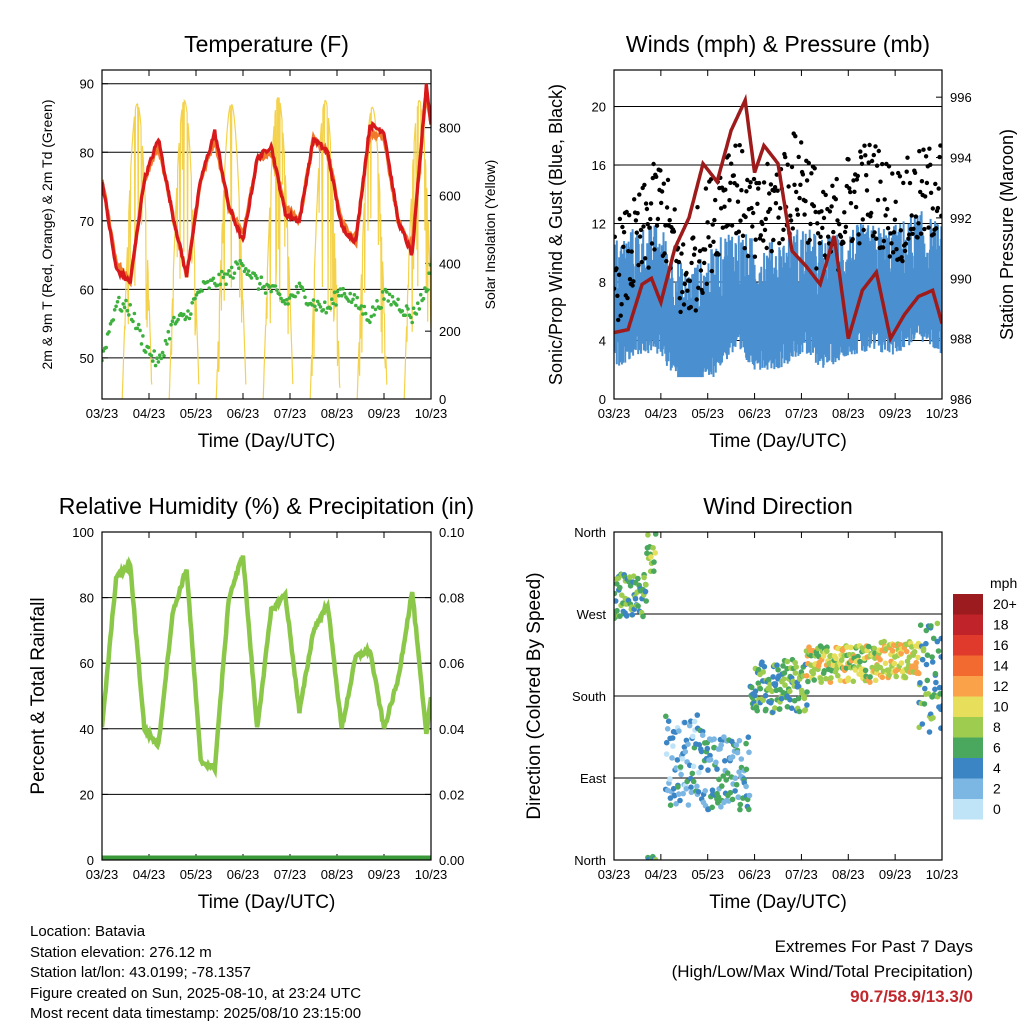 This screenshot has width=1024, height=1025. What do you see at coordinates (266, 184) in the screenshot?
I see `series-line-2m-t` at bounding box center [266, 184].